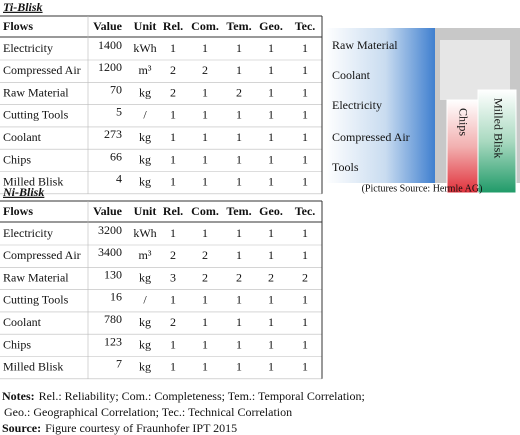 Image resolution: width=520 pixels, height=435 pixels. Describe the element at coordinates (22, 322) in the screenshot. I see `flow-name: Coolant` at that location.